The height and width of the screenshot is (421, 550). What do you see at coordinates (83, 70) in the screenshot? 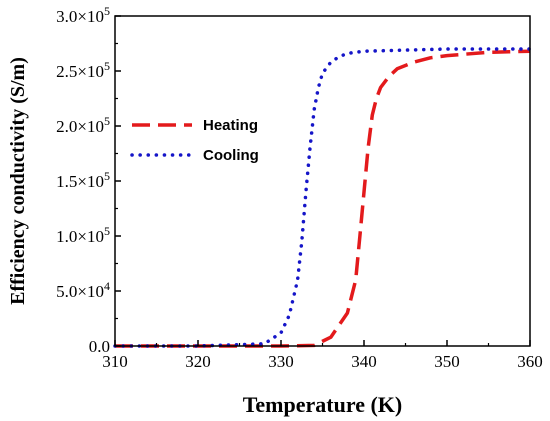
I see `y-tick-label: 2.5×10⁵` at bounding box center [83, 70].